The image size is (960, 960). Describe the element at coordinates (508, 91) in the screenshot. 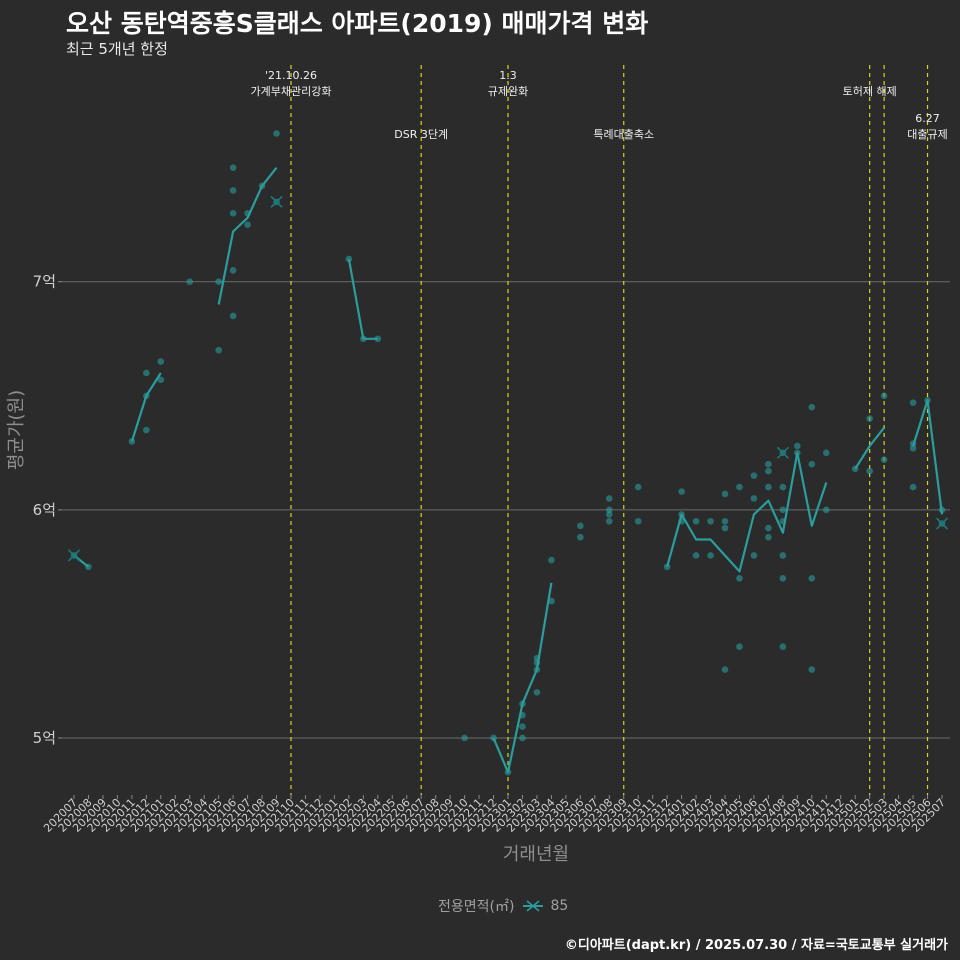

I see `event-label-line: 규제완화` at that location.